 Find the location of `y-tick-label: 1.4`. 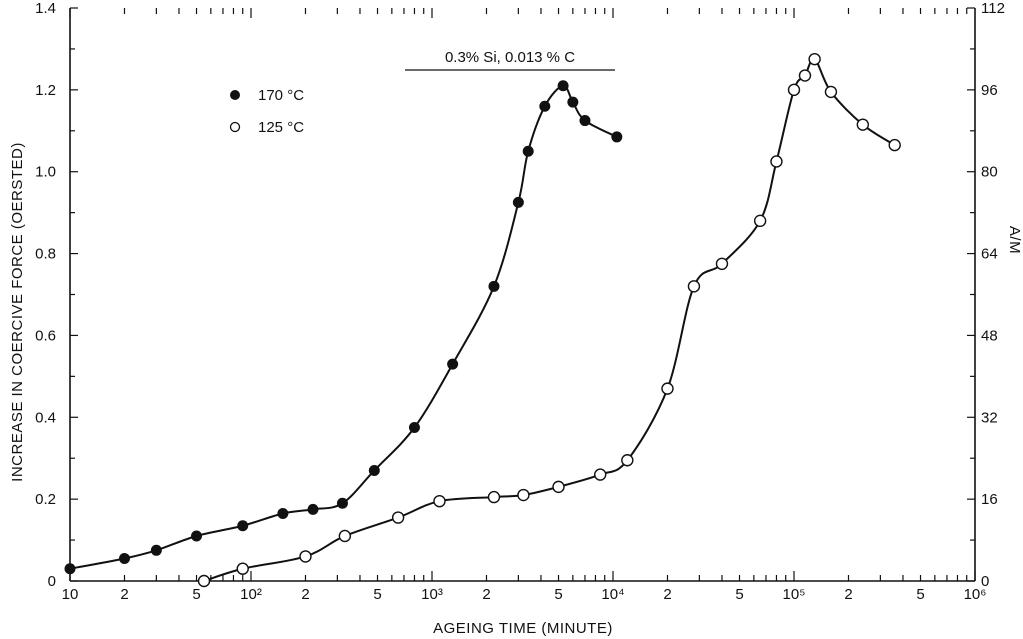

y-tick-label: 1.4 is located at coordinates (45, 8).